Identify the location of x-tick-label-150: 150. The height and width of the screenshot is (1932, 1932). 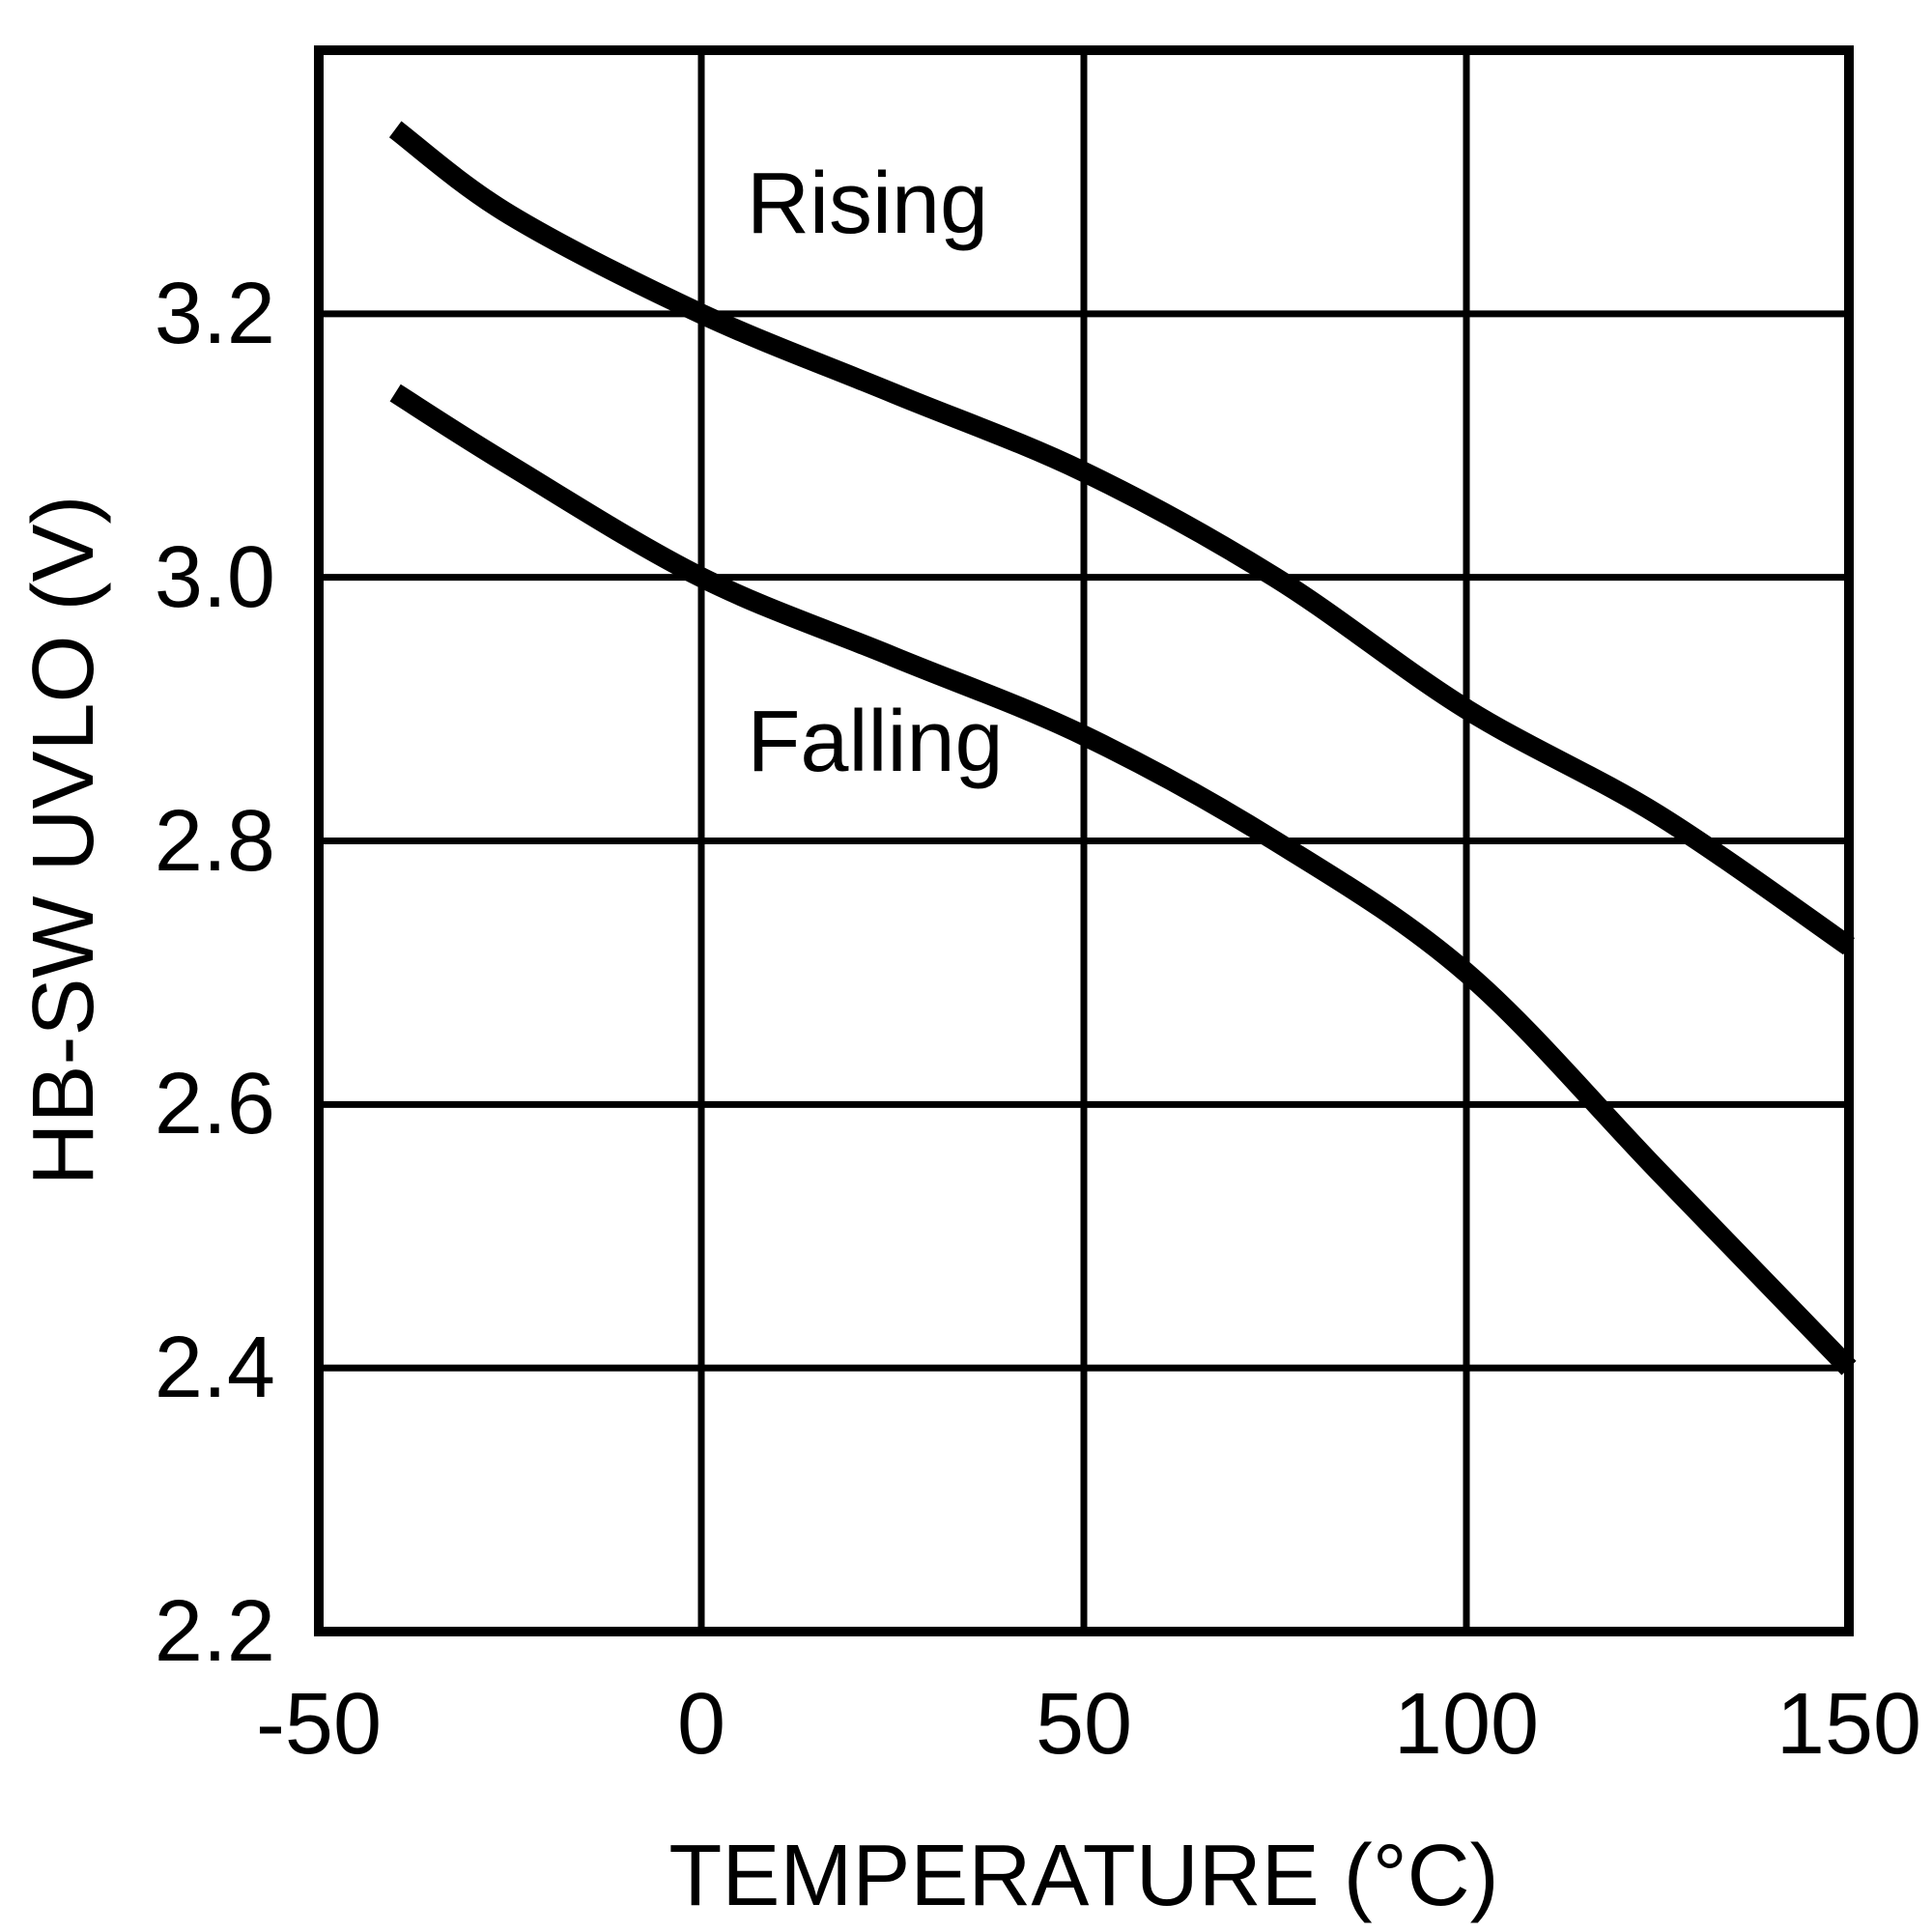
(1849, 1724).